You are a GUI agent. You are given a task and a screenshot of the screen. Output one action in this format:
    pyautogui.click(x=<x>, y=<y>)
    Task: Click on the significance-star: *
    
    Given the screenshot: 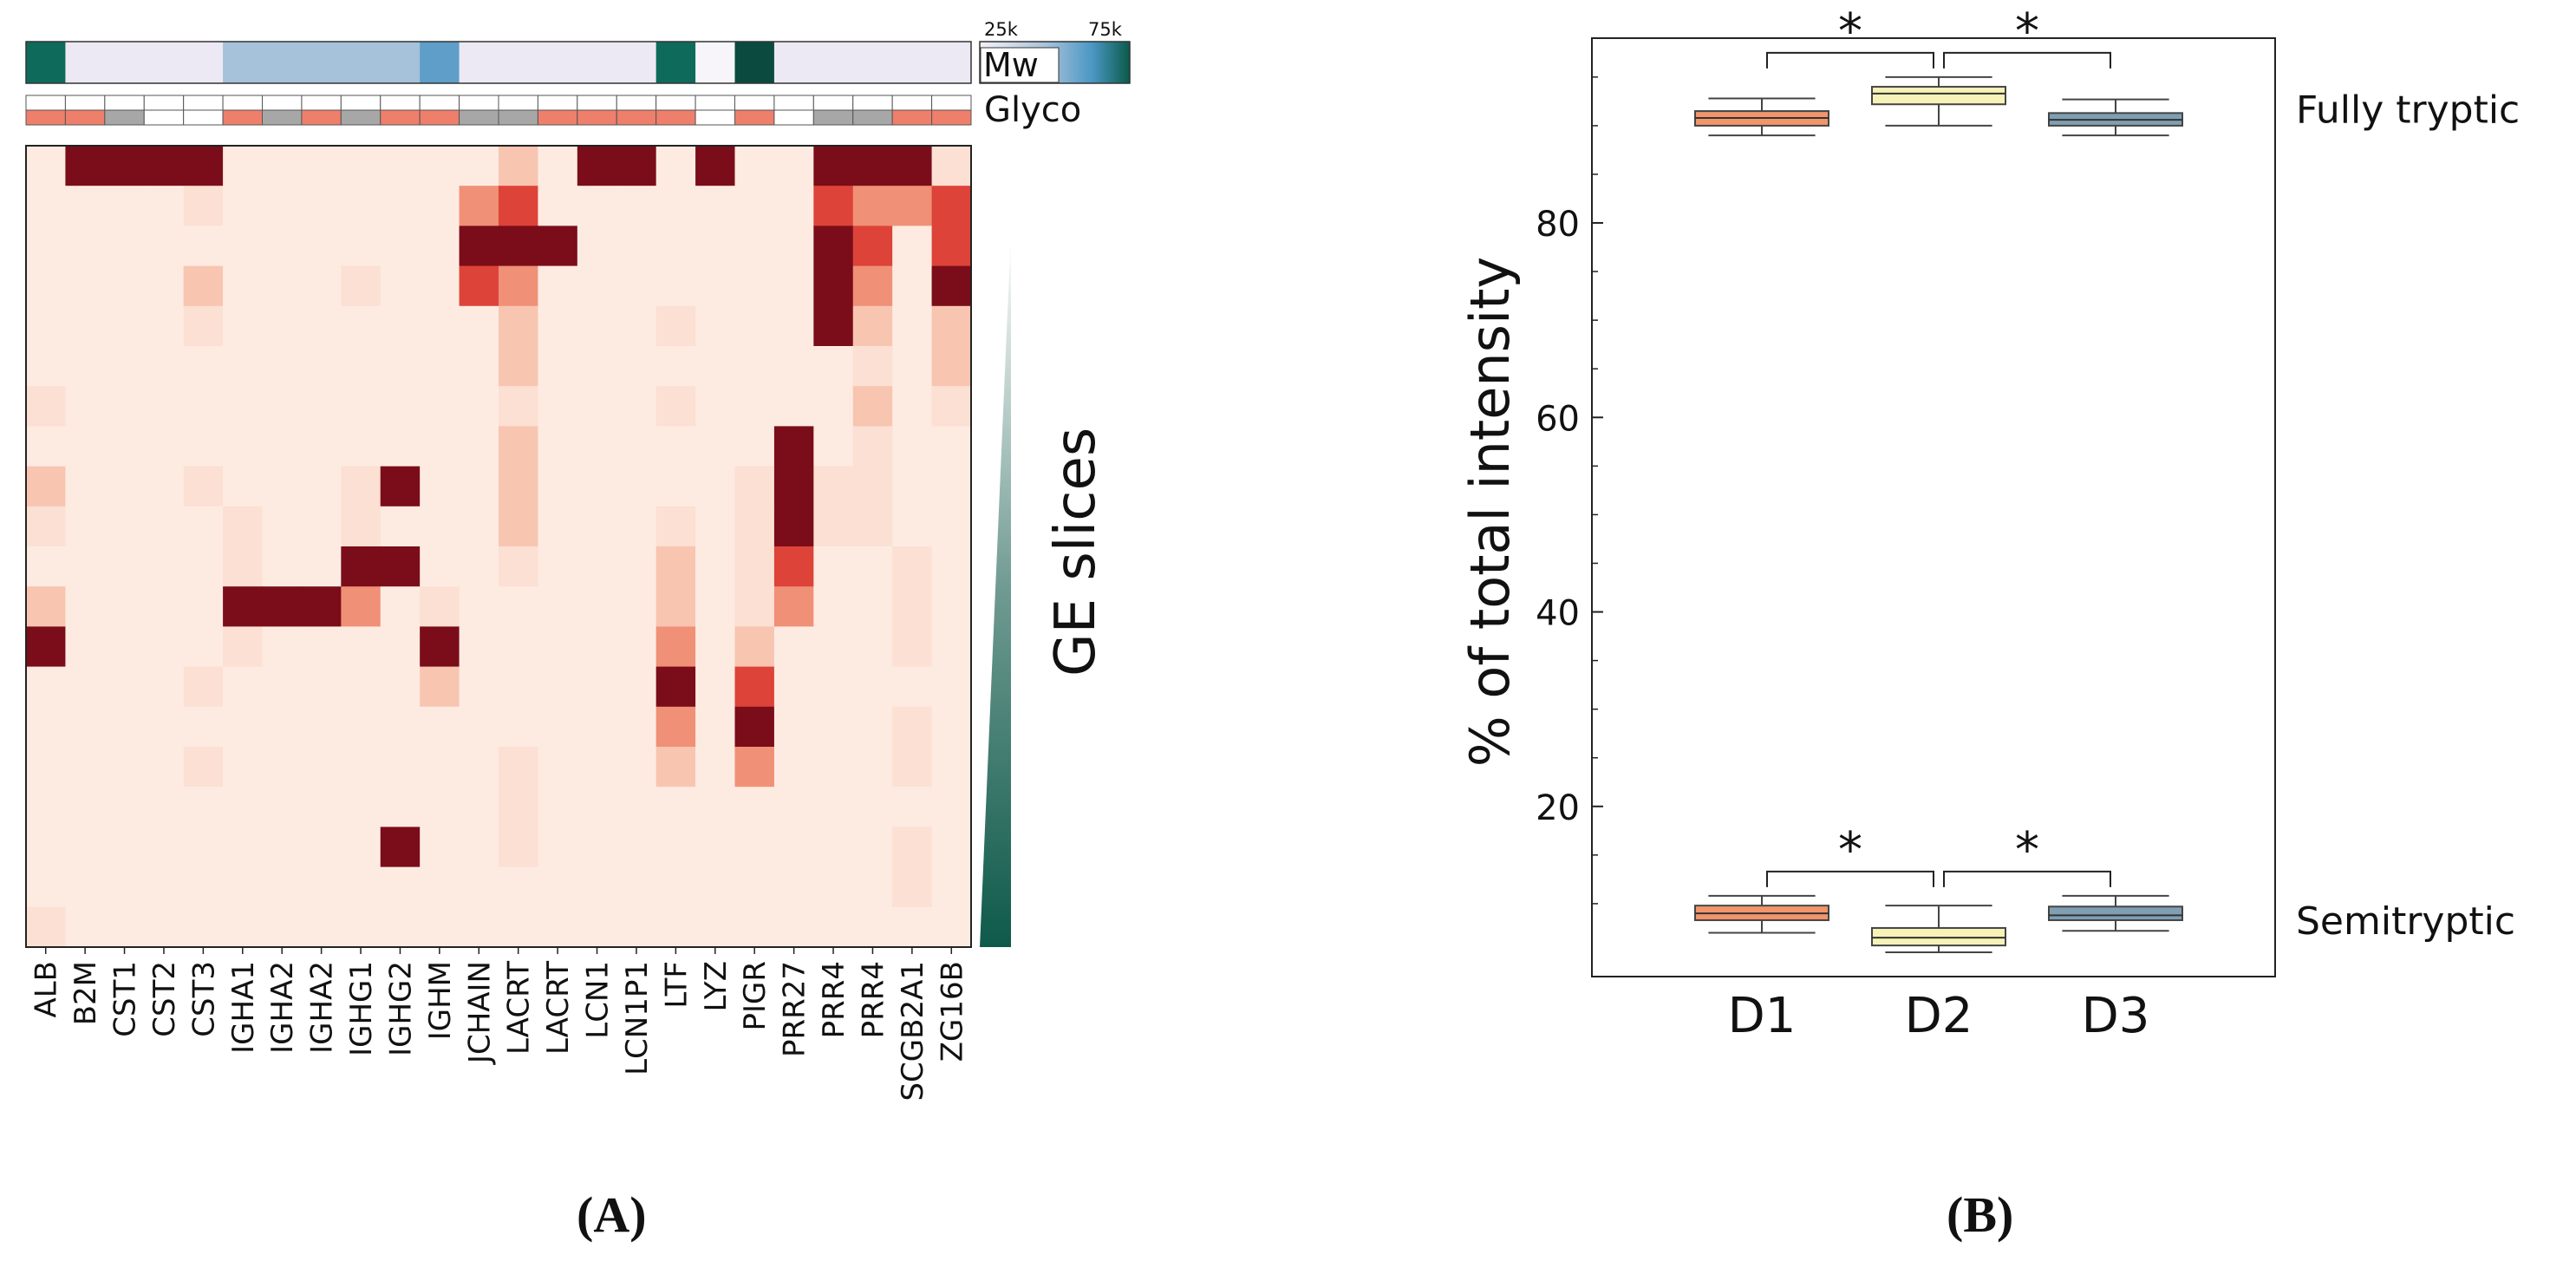 What is the action you would take?
    pyautogui.click(x=2027, y=850)
    